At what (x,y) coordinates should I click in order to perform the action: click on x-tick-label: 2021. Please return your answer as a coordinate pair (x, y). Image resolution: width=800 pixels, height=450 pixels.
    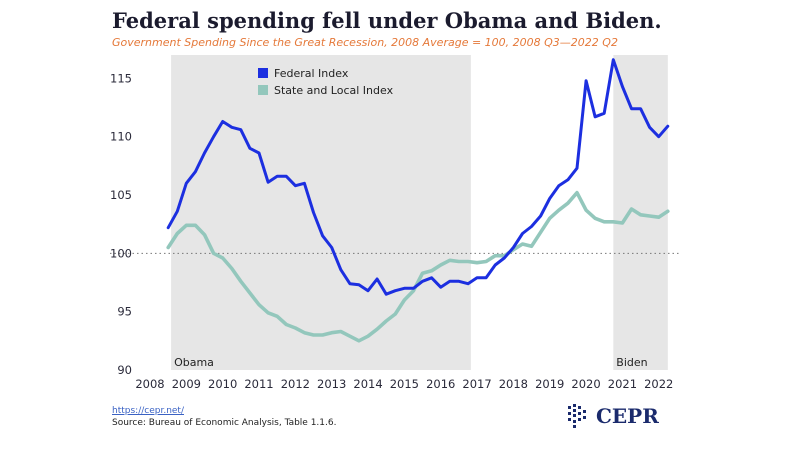
    Looking at the image, I should click on (622, 384).